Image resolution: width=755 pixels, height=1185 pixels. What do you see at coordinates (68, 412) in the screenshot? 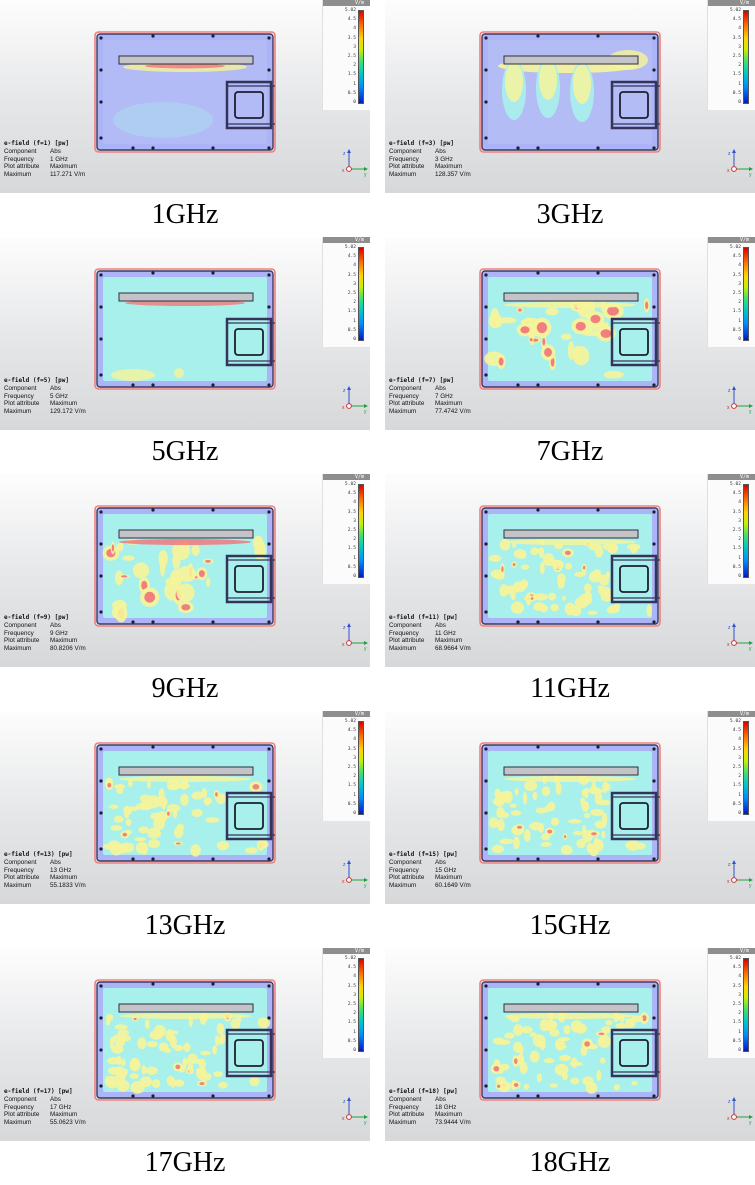
I see `maximum-value: 129.172 V/m` at bounding box center [68, 412].